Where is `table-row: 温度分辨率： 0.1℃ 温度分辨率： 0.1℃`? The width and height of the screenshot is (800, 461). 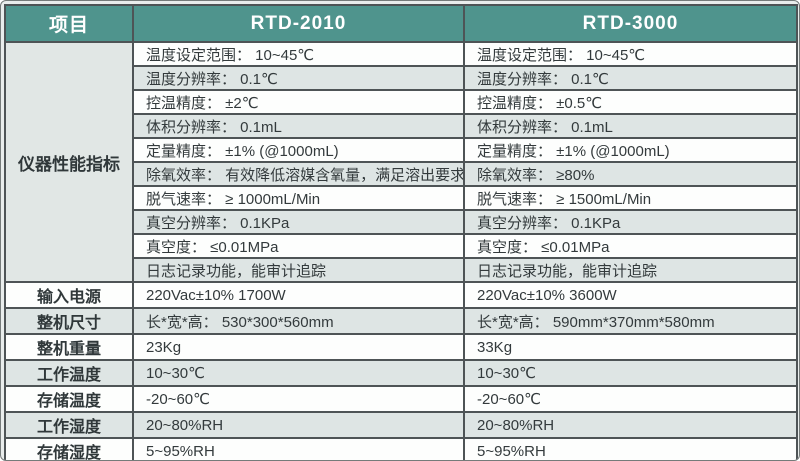 table-row: 温度分辨率： 0.1℃ 温度分辨率： 0.1℃ is located at coordinates (401, 78).